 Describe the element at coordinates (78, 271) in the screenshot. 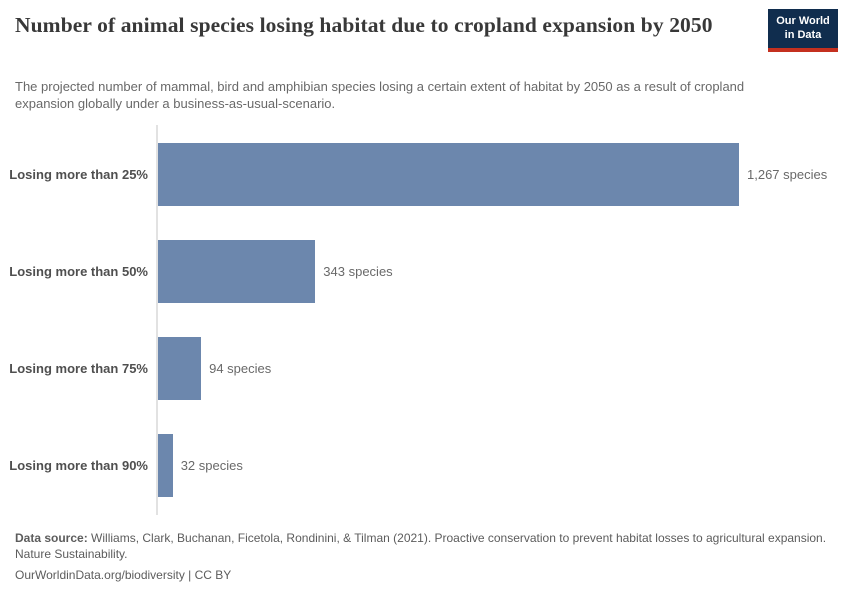

I see `category-label: Losing more than 50%` at that location.